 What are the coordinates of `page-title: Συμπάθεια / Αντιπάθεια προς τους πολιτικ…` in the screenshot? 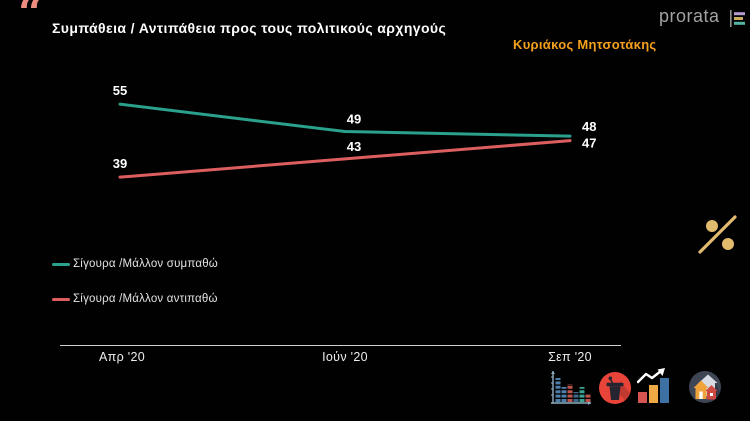 It's located at (249, 28).